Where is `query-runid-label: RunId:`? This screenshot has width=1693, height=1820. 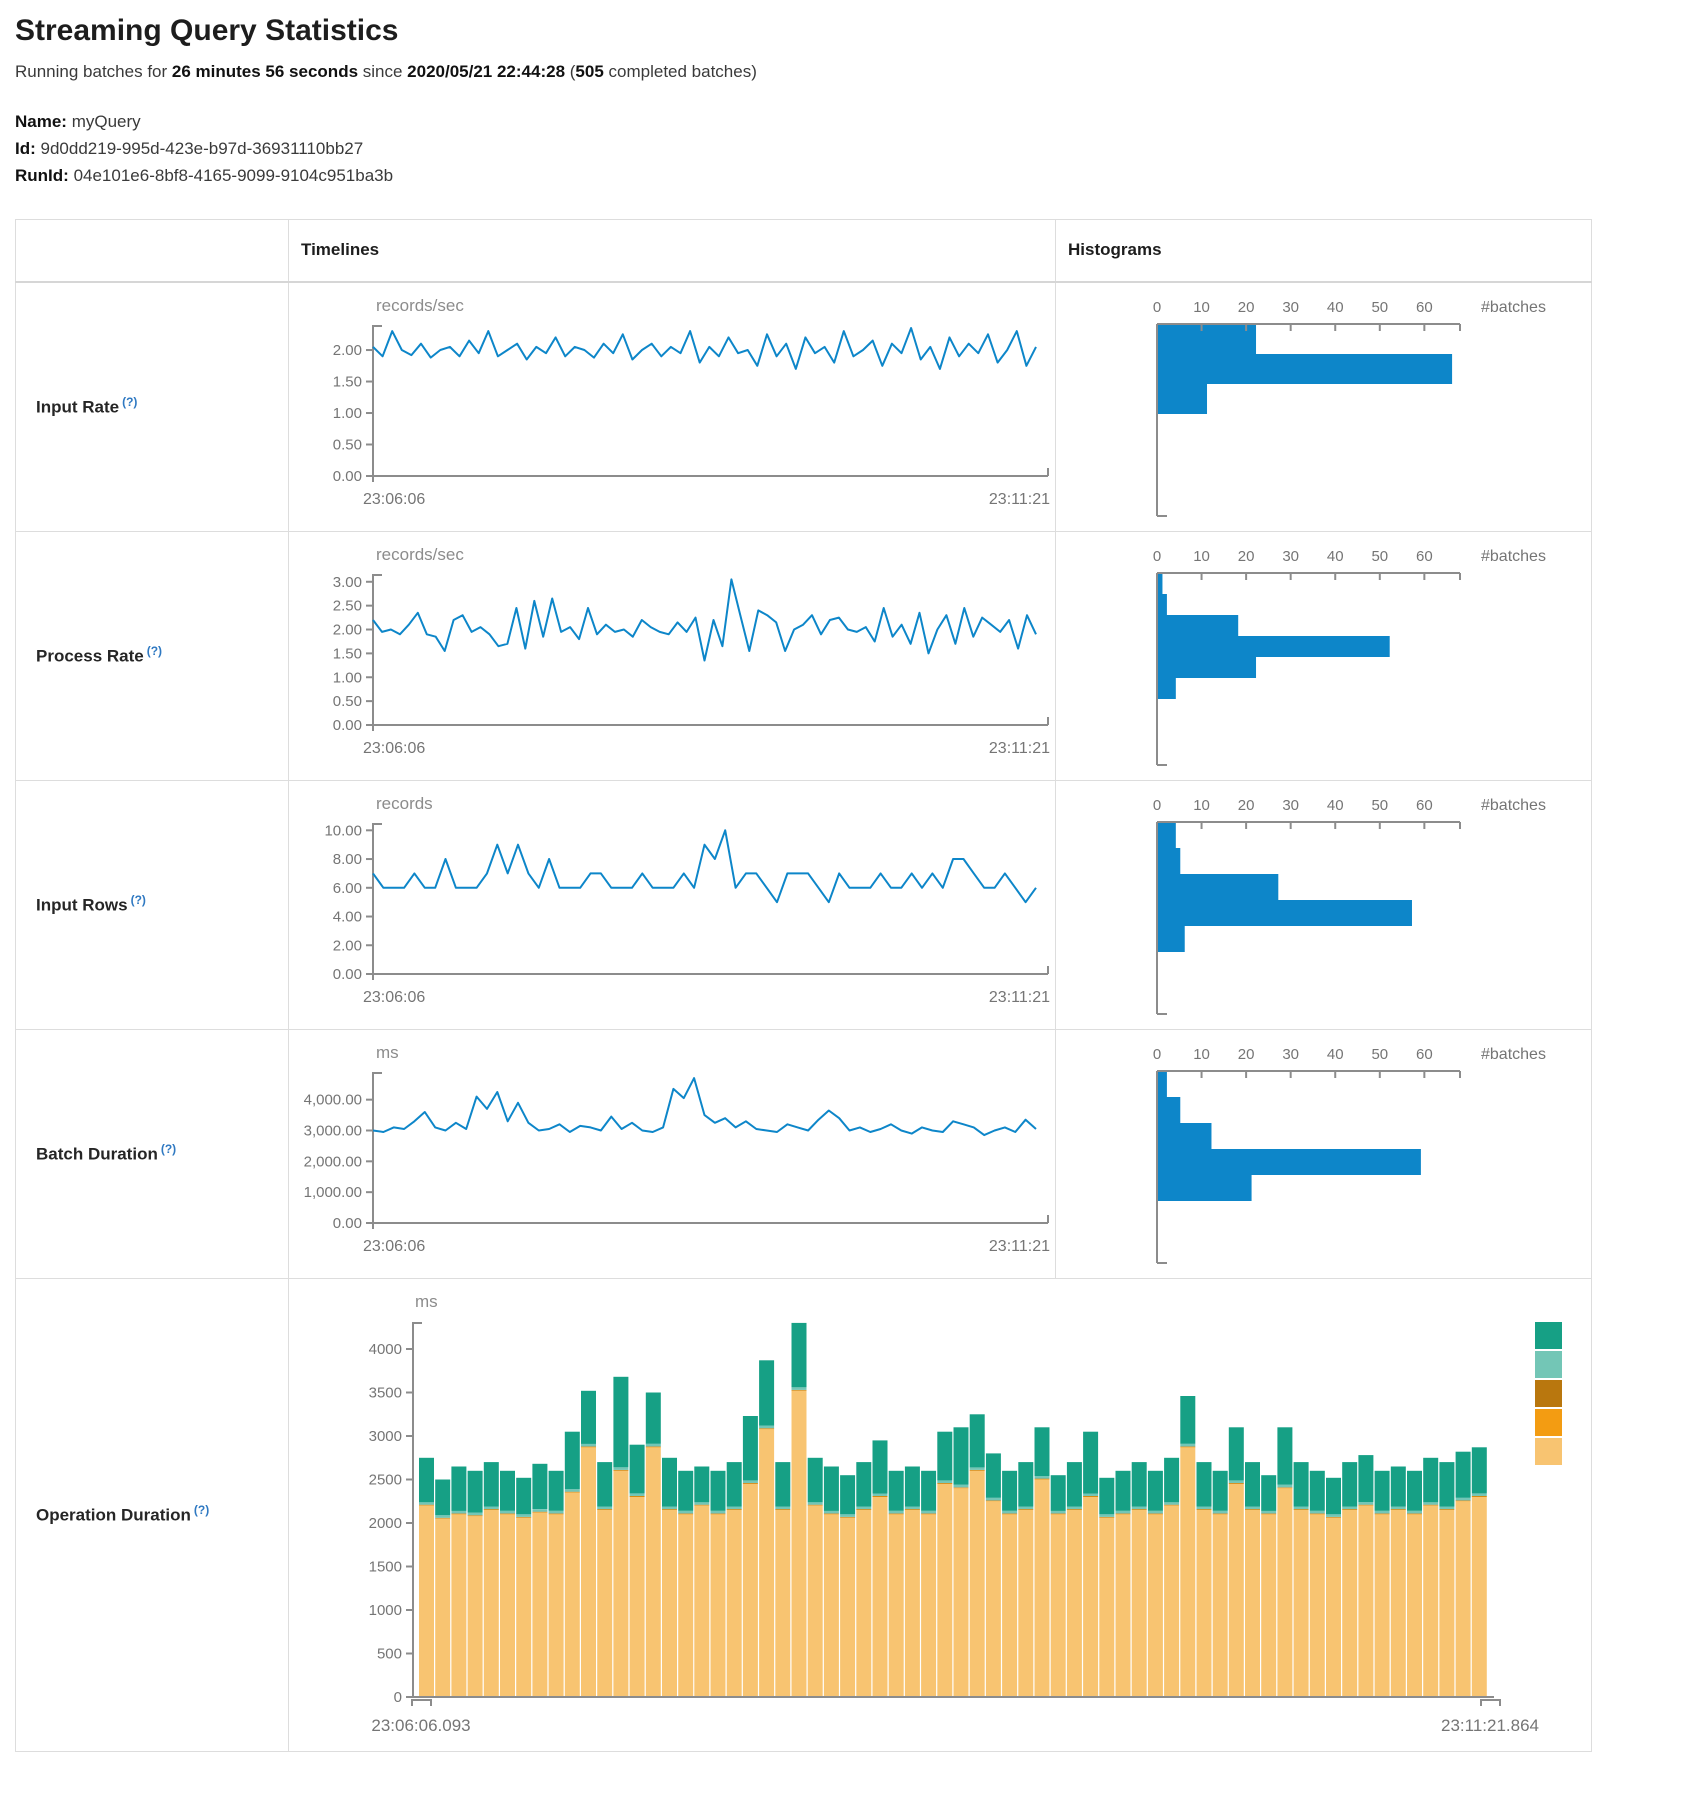
query-runid-label: RunId: is located at coordinates (42, 175).